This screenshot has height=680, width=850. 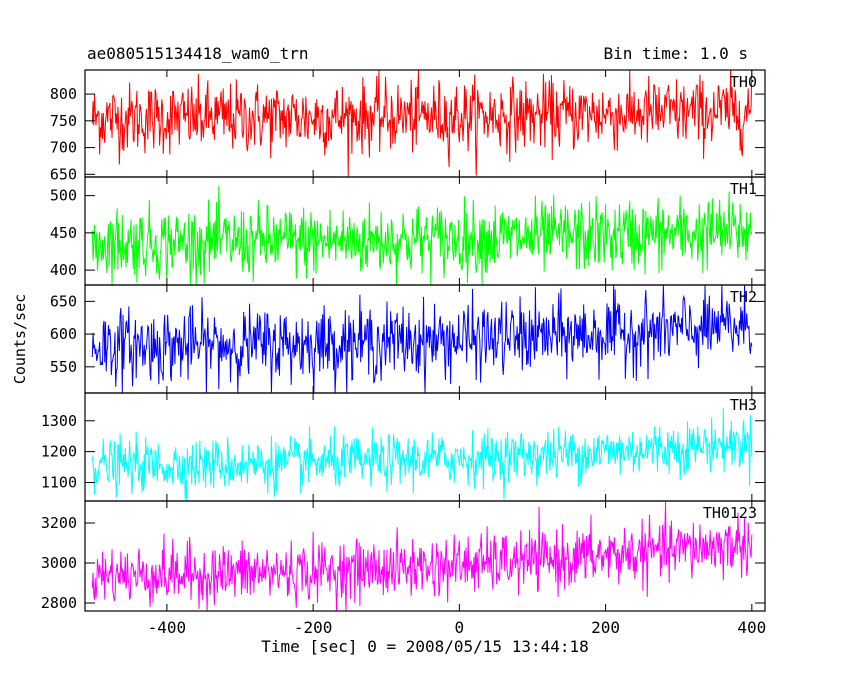 I want to click on x-tick-label: 0, so click(x=460, y=627).